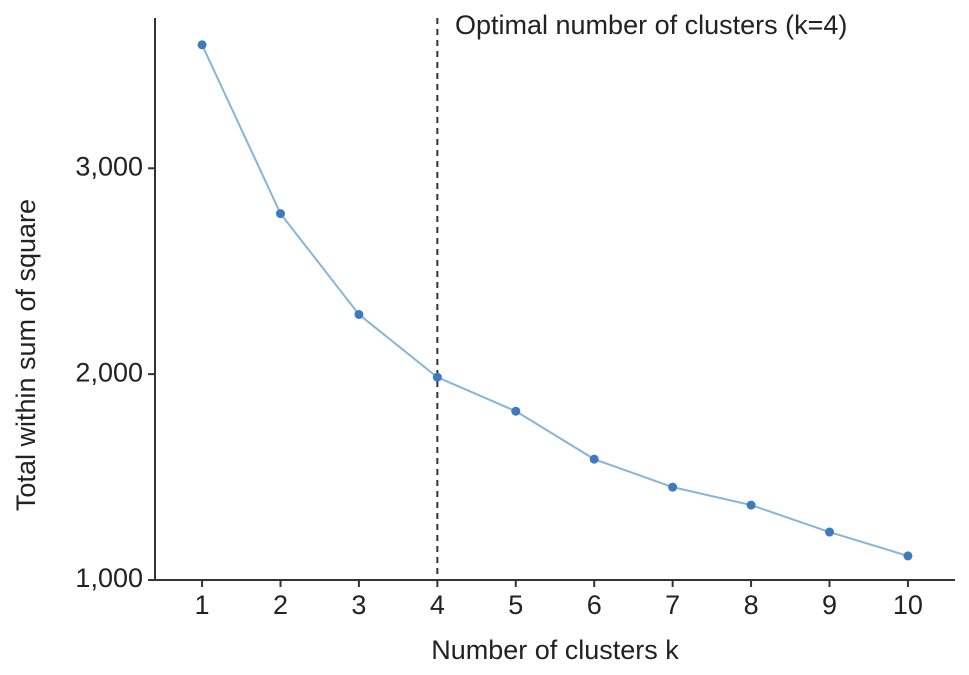 The image size is (969, 675). Describe the element at coordinates (358, 605) in the screenshot. I see `x-tick-label: 3` at that location.